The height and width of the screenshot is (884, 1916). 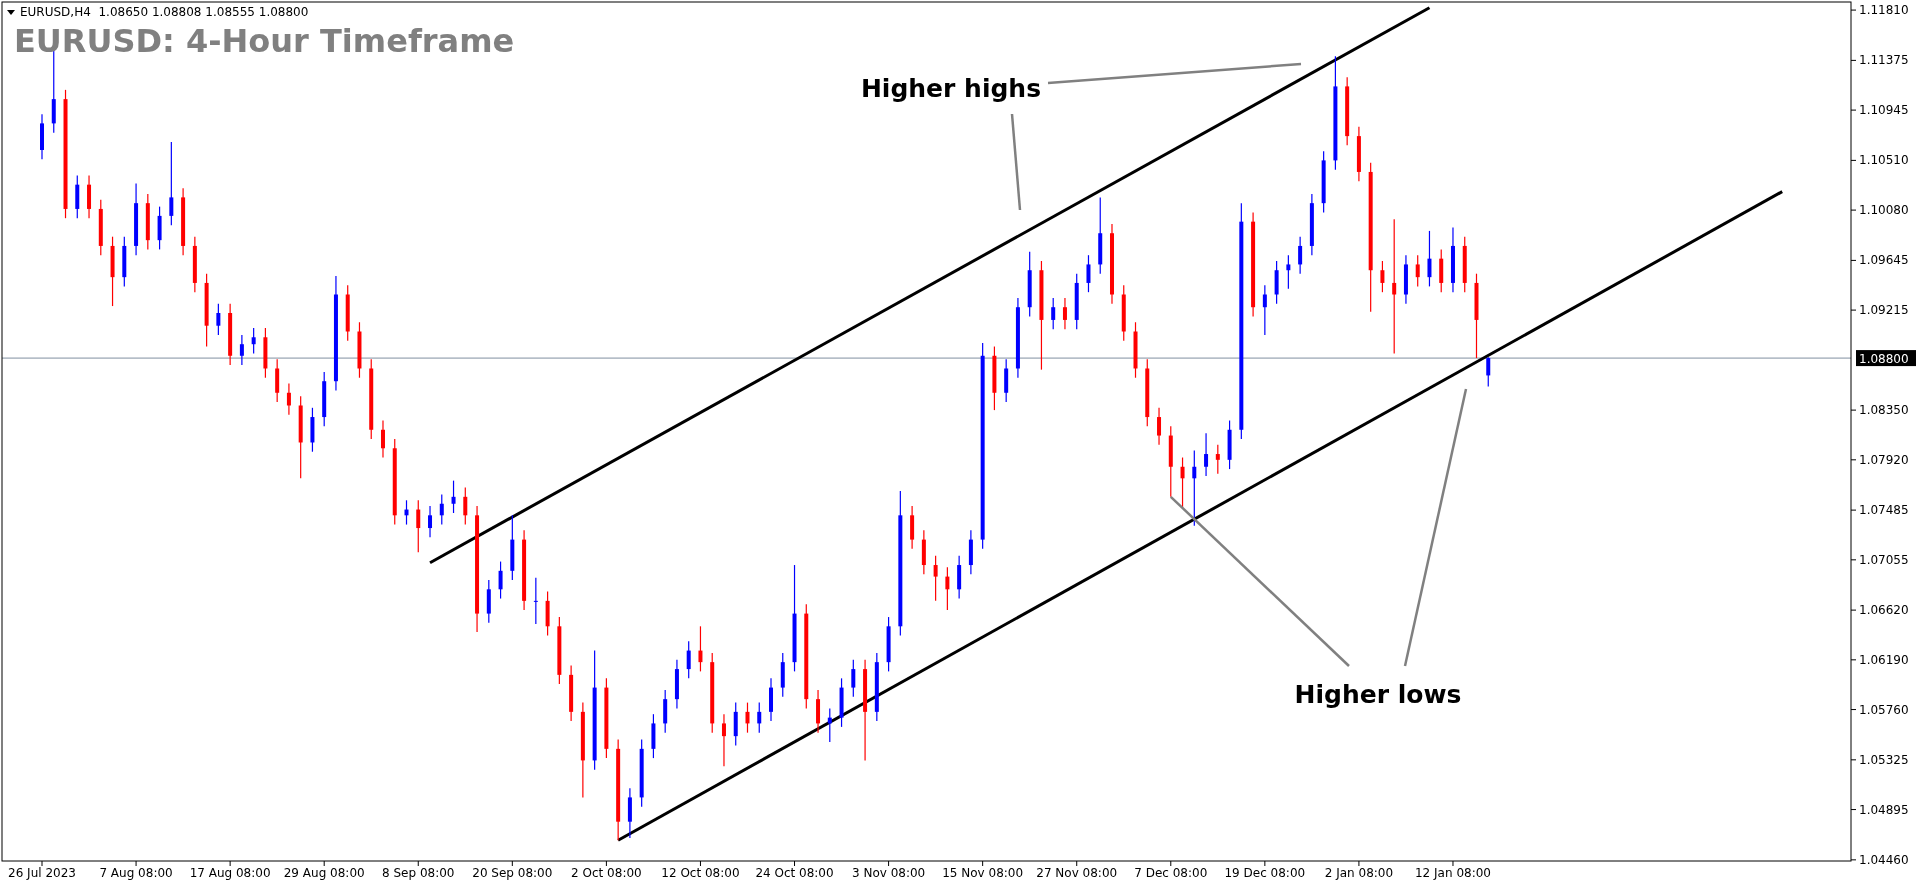 What do you see at coordinates (1884, 359) in the screenshot?
I see `ref-line-label: 1.08800` at bounding box center [1884, 359].